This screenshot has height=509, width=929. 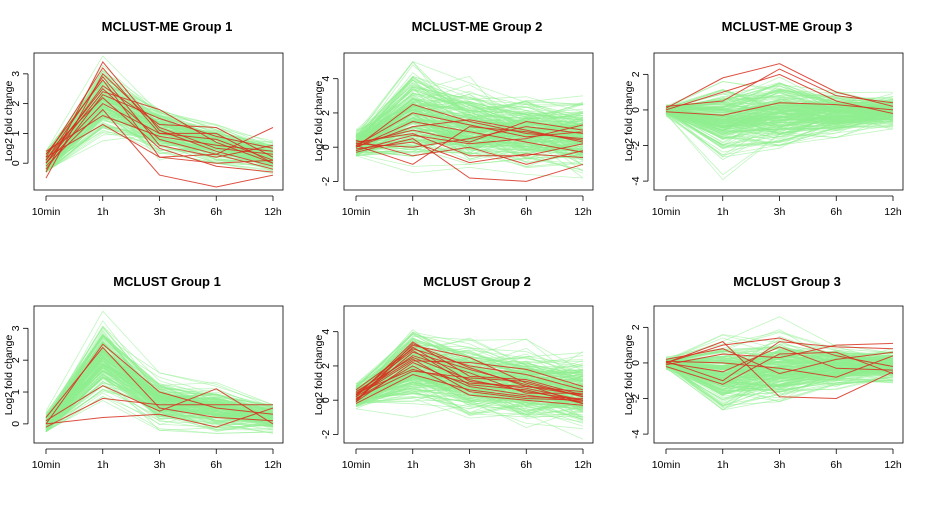 I want to click on panel-title: MCLUST-ME Group 1, so click(x=167, y=26).